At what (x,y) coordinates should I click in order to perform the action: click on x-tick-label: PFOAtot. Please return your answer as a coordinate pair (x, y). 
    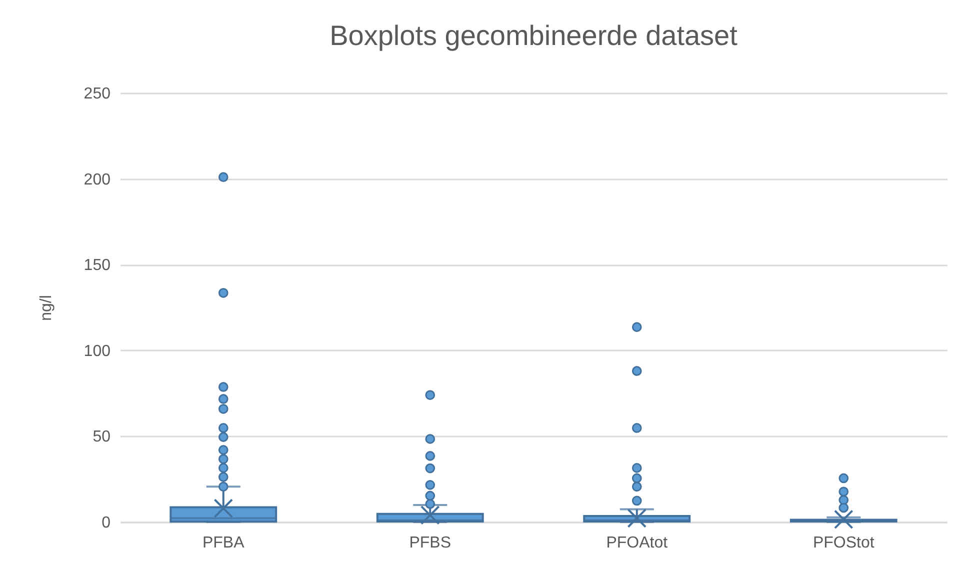
    Looking at the image, I should click on (637, 543).